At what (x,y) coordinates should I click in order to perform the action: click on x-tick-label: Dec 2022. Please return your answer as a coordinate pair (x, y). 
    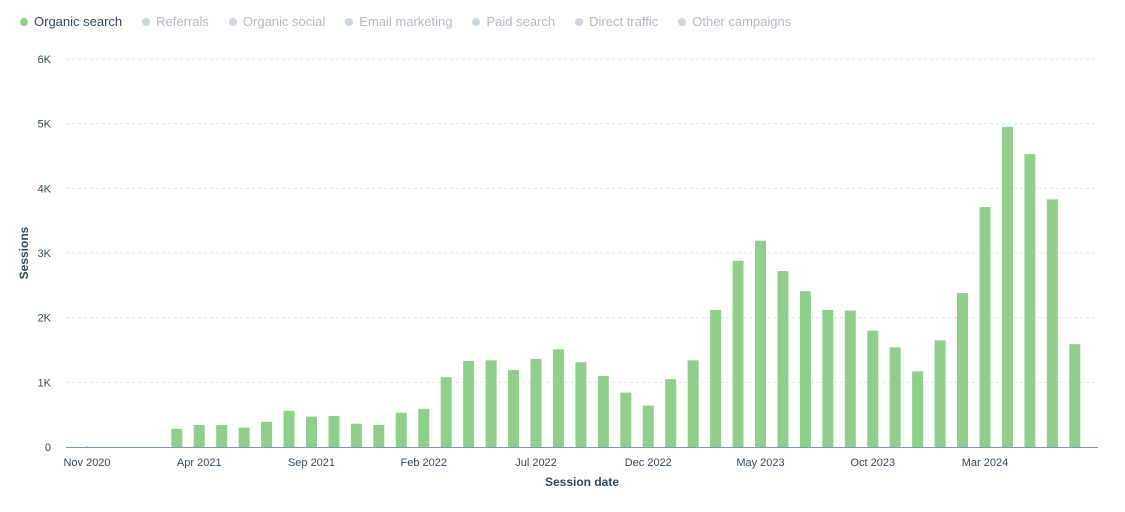
    Looking at the image, I should click on (648, 463).